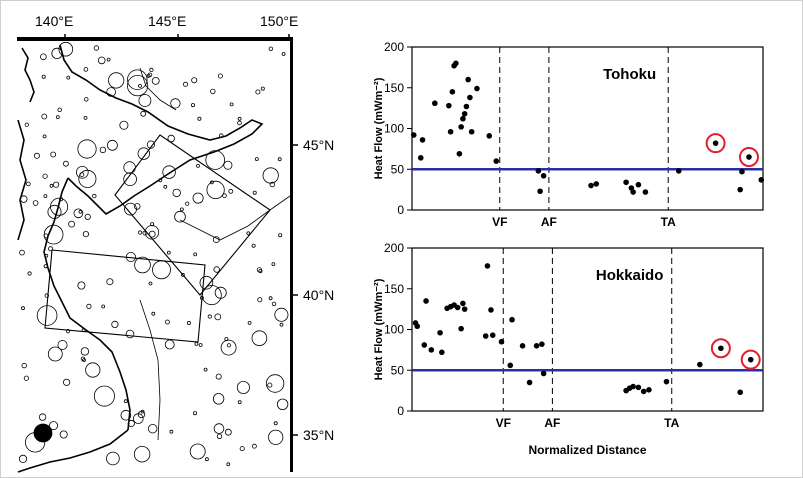 Image resolution: width=803 pixels, height=478 pixels. I want to click on map-top-border, so click(155, 39).